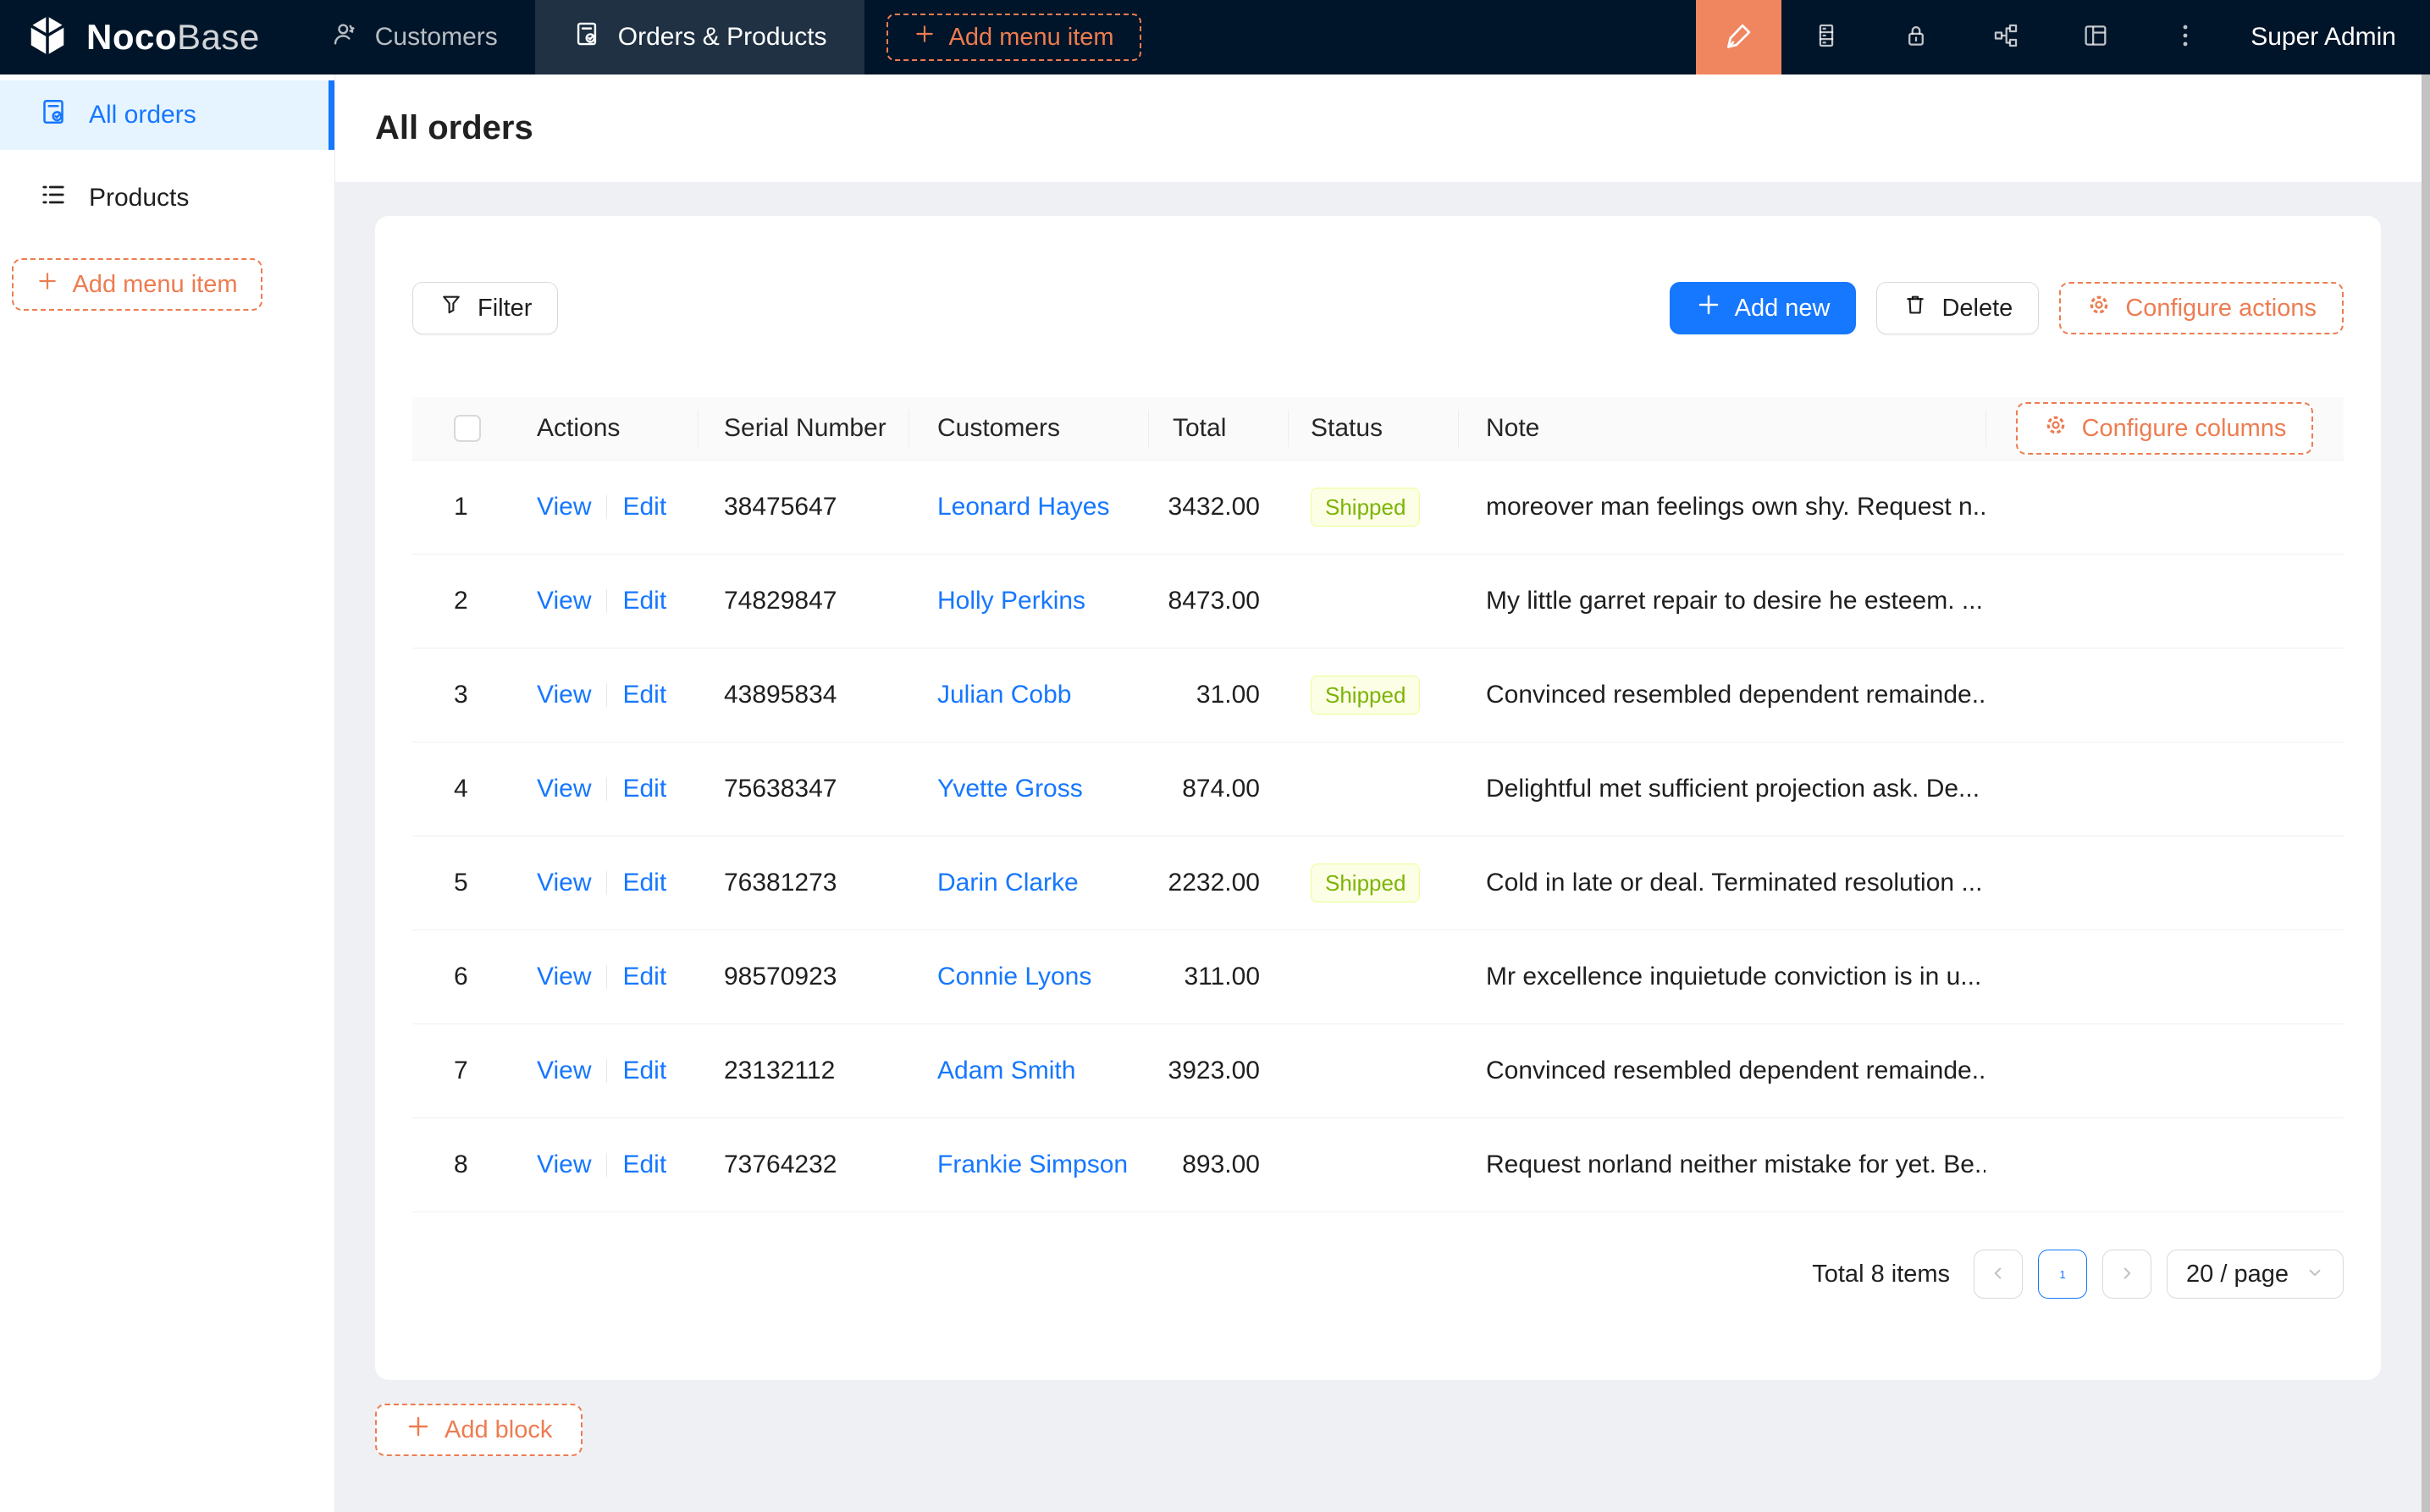 The height and width of the screenshot is (1512, 2430). What do you see at coordinates (461, 1070) in the screenshot?
I see `row-index: 7` at bounding box center [461, 1070].